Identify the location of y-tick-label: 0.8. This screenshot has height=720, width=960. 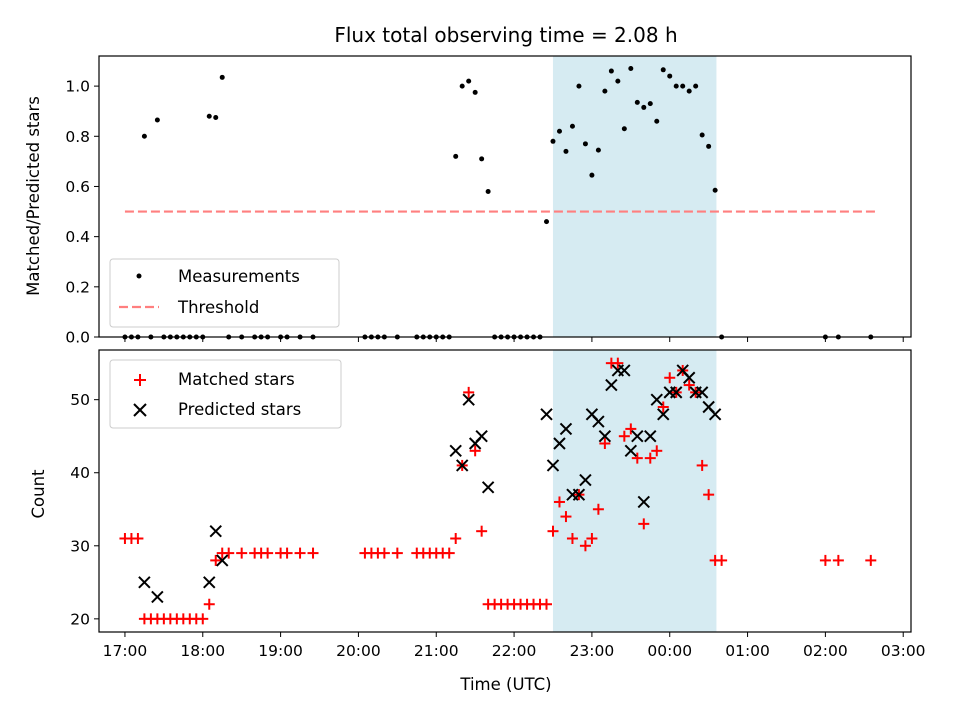
(77, 137).